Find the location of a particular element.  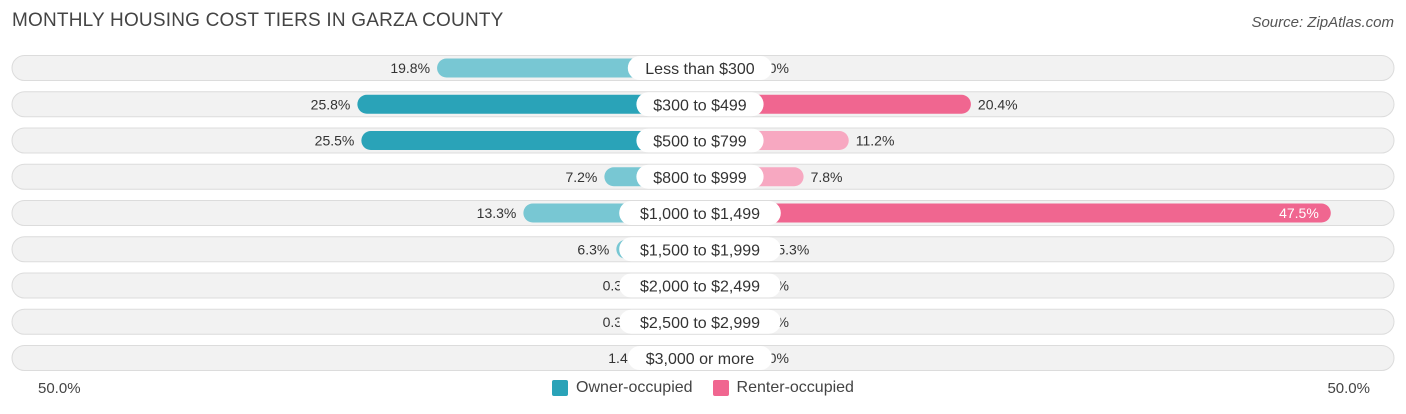

category-label: $2,500 to $2,999 is located at coordinates (700, 323).